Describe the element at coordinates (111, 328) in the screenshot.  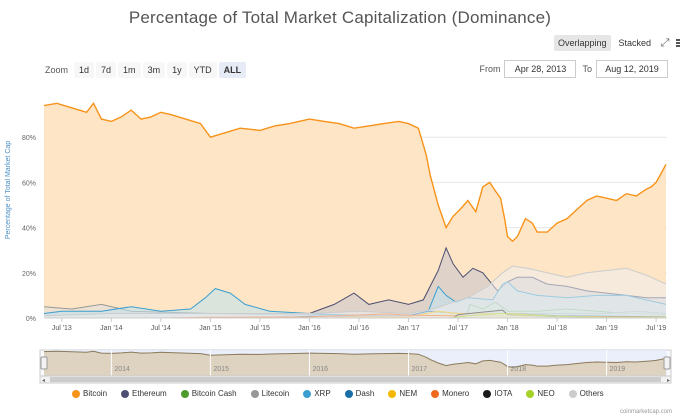
I see `x-tick-label: Jan '14` at that location.